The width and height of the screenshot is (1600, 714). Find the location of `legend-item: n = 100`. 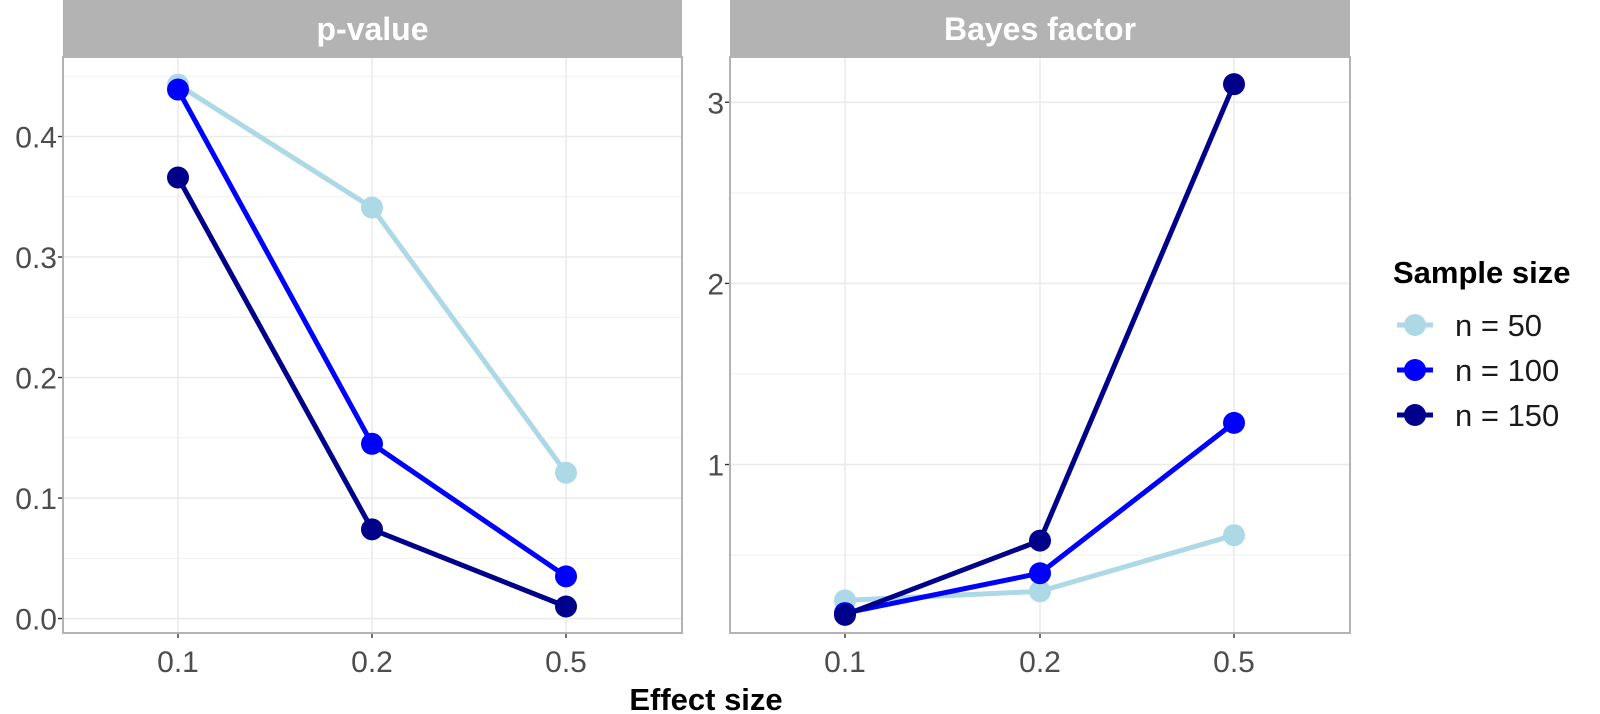

legend-item: n = 100 is located at coordinates (1478, 370).